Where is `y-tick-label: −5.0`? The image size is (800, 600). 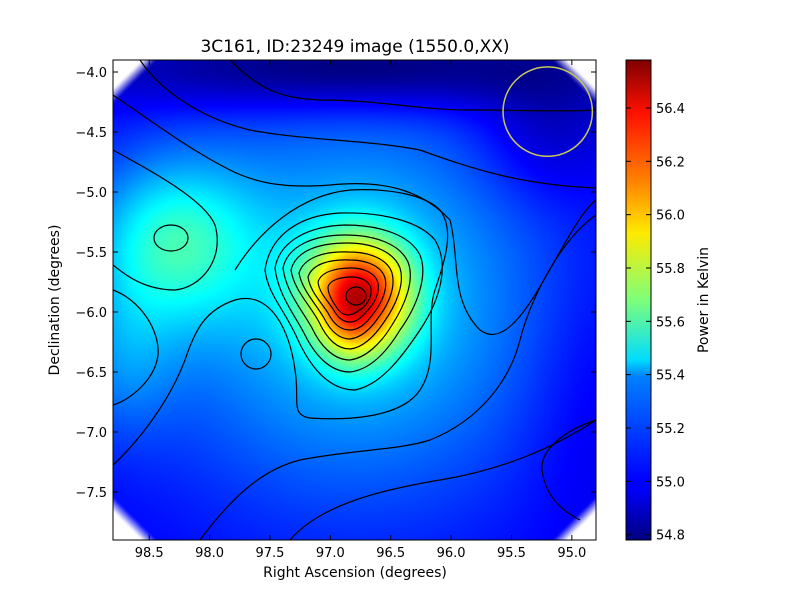
y-tick-label: −5.0 is located at coordinates (91, 193).